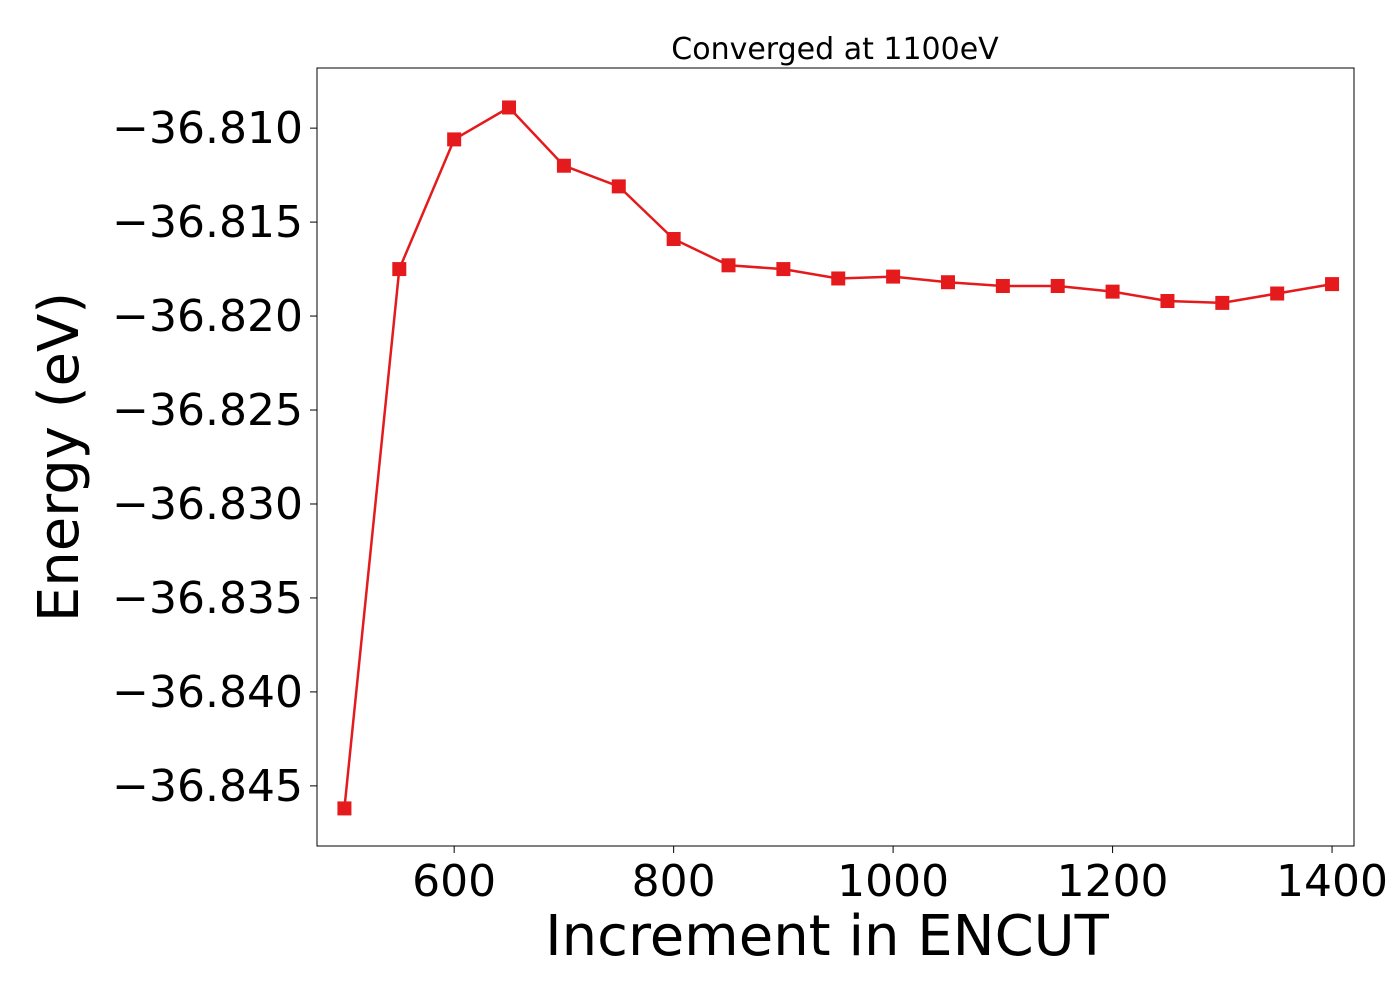 Image resolution: width=1400 pixels, height=1000 pixels. What do you see at coordinates (59, 457) in the screenshot?
I see `y-axis-label: Energy (eV)` at bounding box center [59, 457].